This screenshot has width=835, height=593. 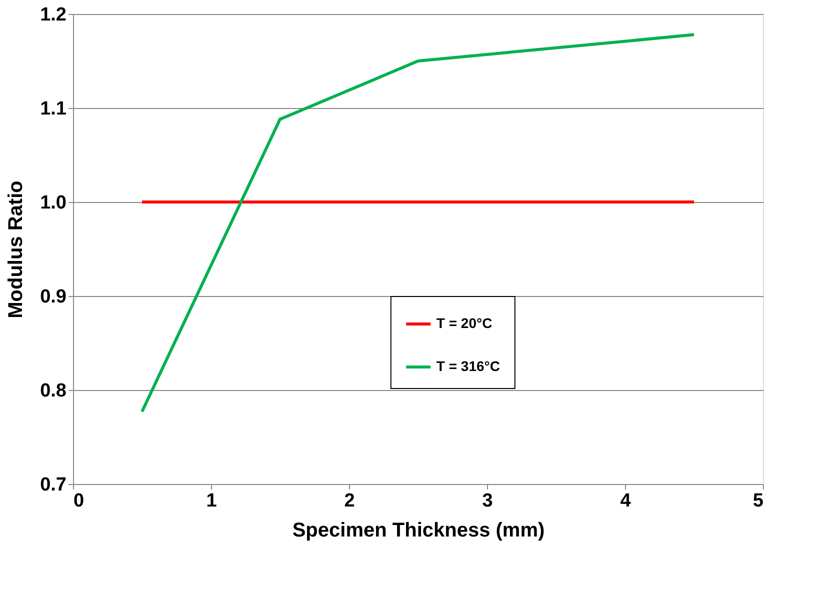 What do you see at coordinates (468, 366) in the screenshot?
I see `legend-label: T = 316°C` at bounding box center [468, 366].